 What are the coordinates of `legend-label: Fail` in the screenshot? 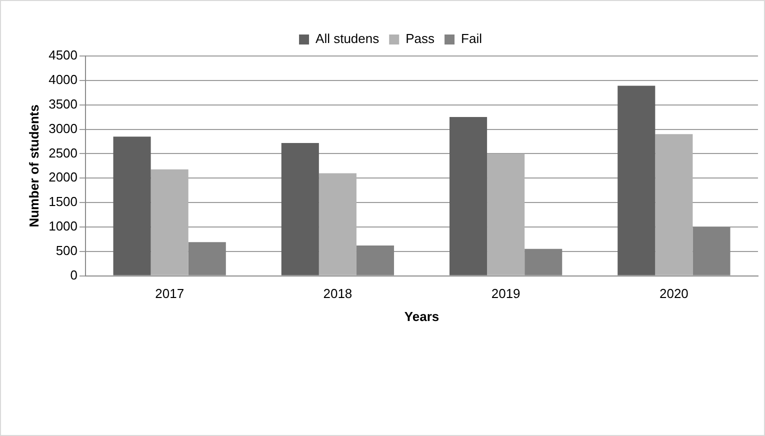 It's located at (471, 38).